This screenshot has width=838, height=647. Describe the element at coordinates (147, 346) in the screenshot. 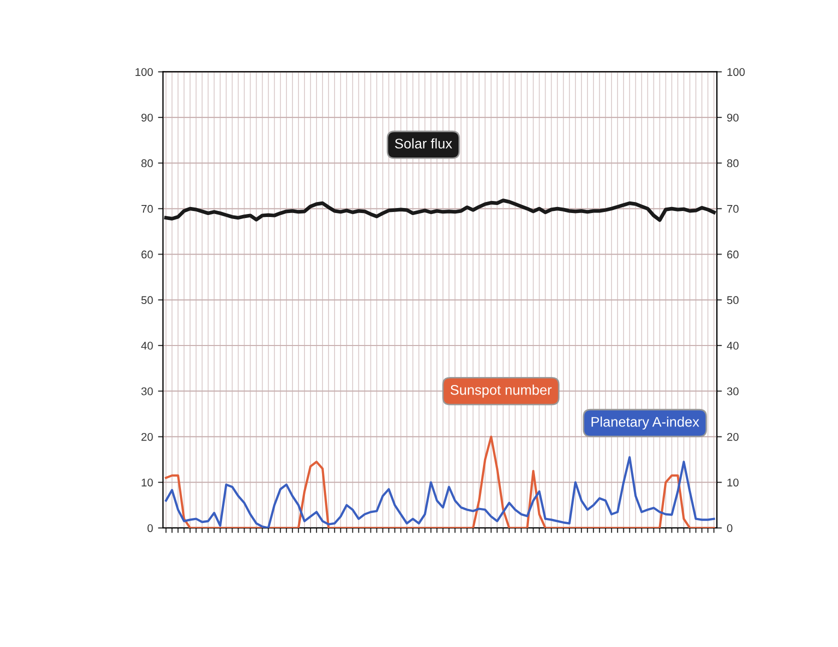

I see `y-tick-label: 40` at that location.